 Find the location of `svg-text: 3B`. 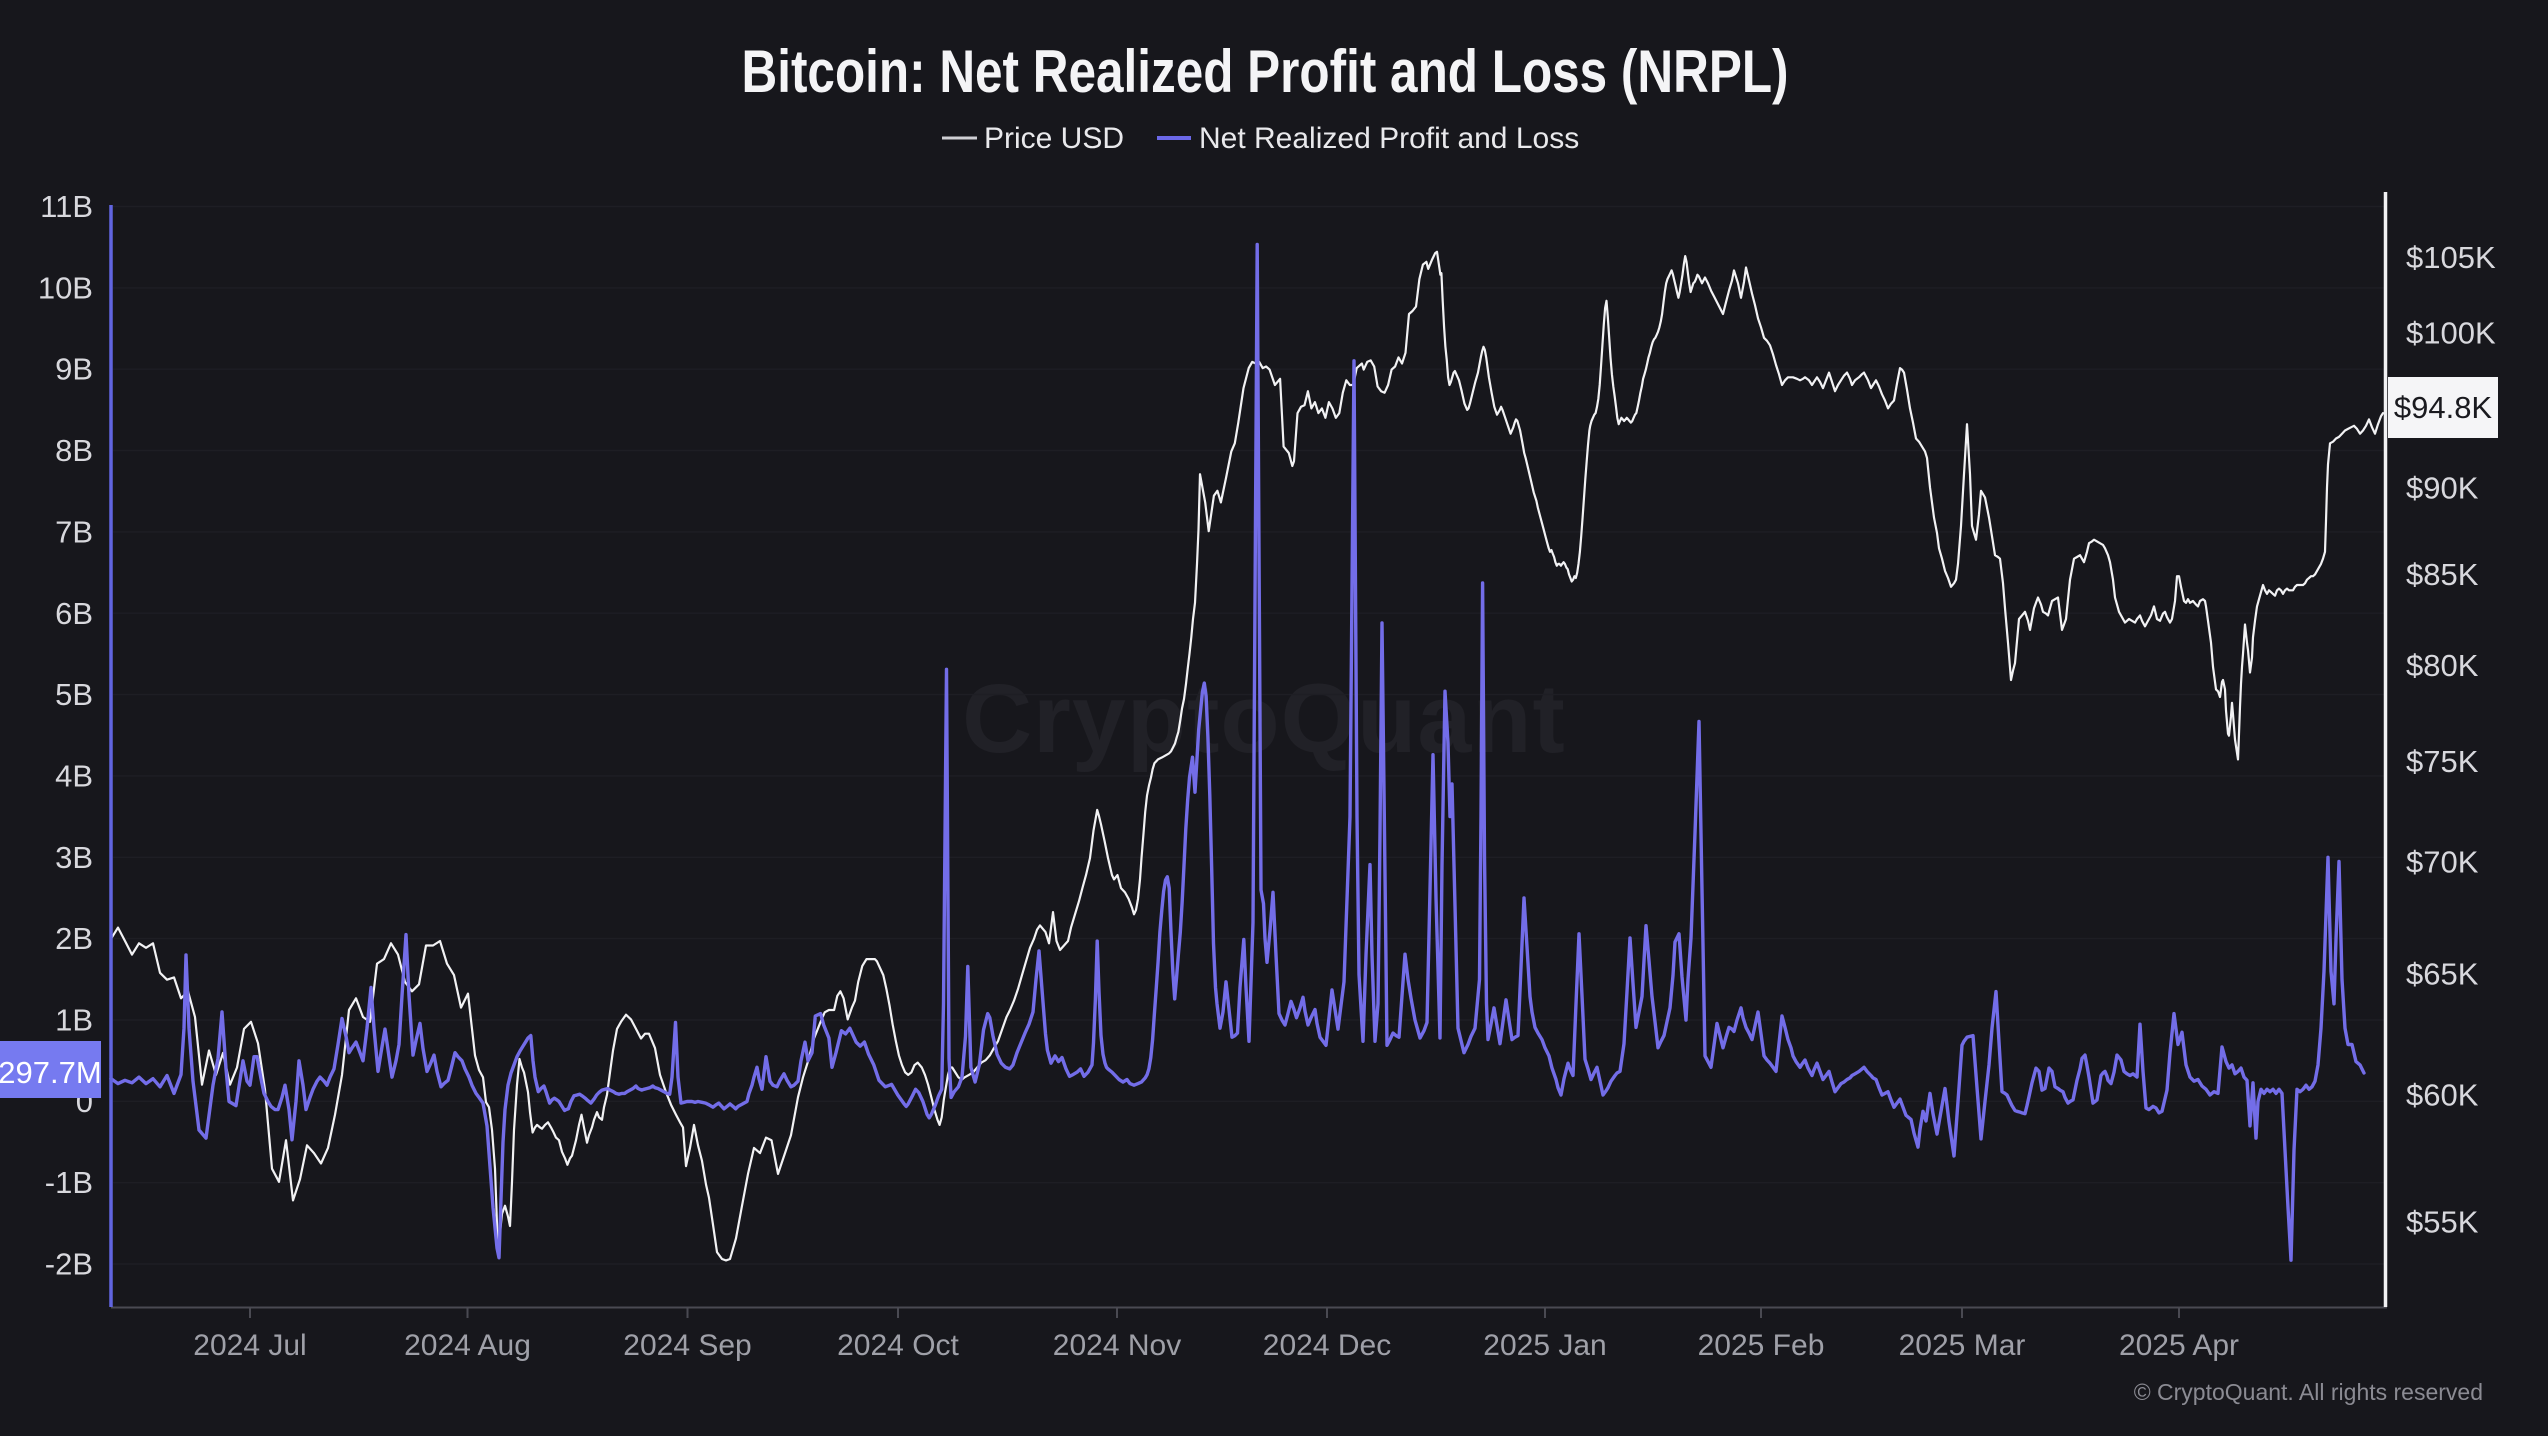

svg-text: 3B is located at coordinates (74, 857).